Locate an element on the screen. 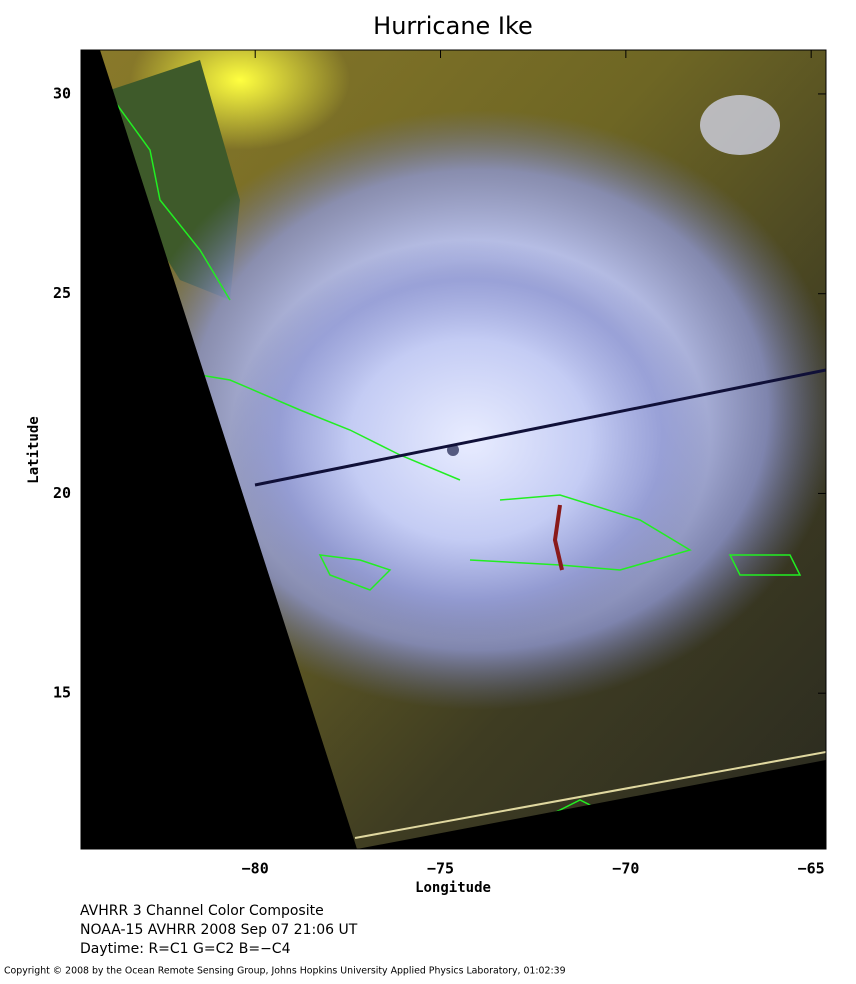 The height and width of the screenshot is (984, 856). x-tick-label: −70 is located at coordinates (625, 869).